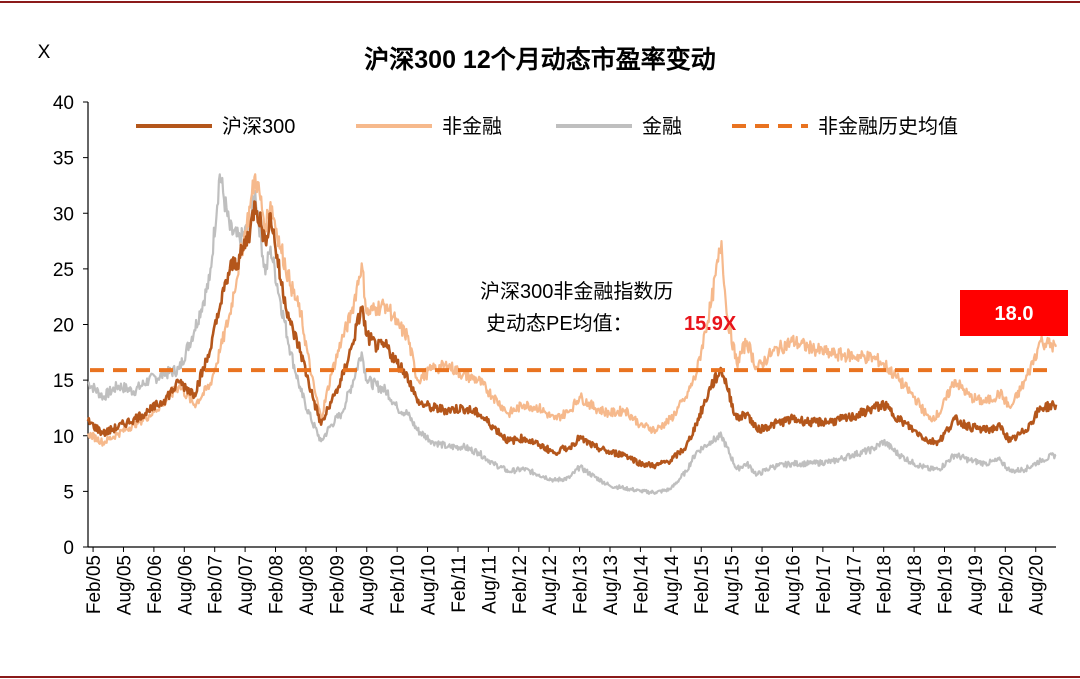 The height and width of the screenshot is (679, 1080). Describe the element at coordinates (216, 584) in the screenshot. I see `x-tick-label: Feb/07` at that location.